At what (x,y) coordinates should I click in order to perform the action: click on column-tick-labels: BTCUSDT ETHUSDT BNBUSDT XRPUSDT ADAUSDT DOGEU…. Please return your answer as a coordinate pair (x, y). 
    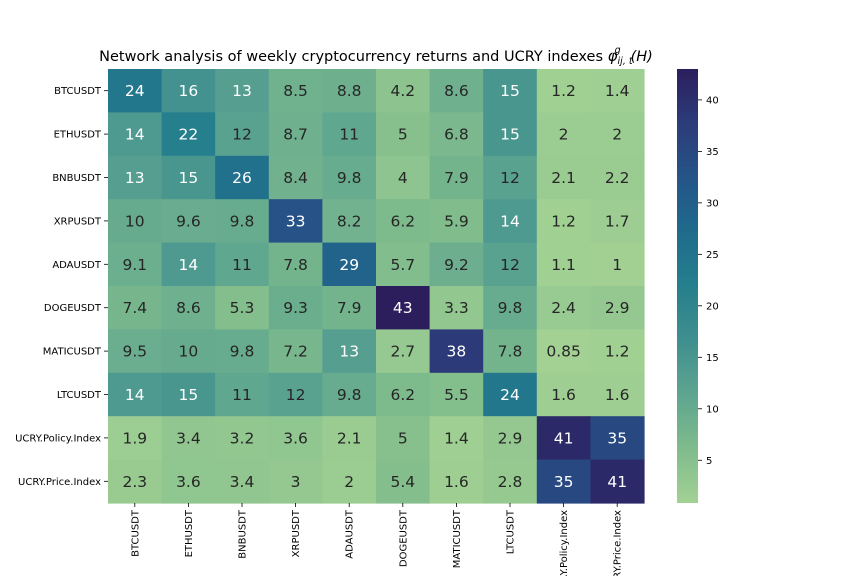
    Looking at the image, I should click on (377, 541).